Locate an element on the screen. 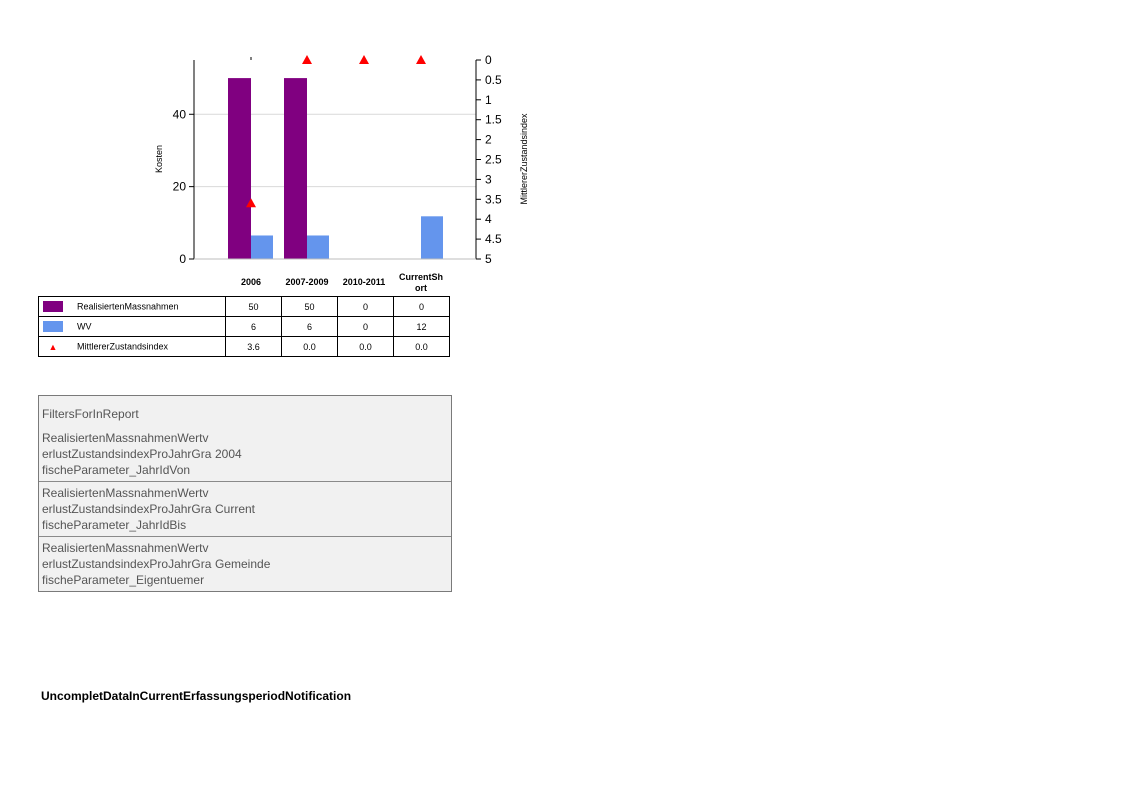 The height and width of the screenshot is (794, 1123). legend-label: WV is located at coordinates (84, 326).